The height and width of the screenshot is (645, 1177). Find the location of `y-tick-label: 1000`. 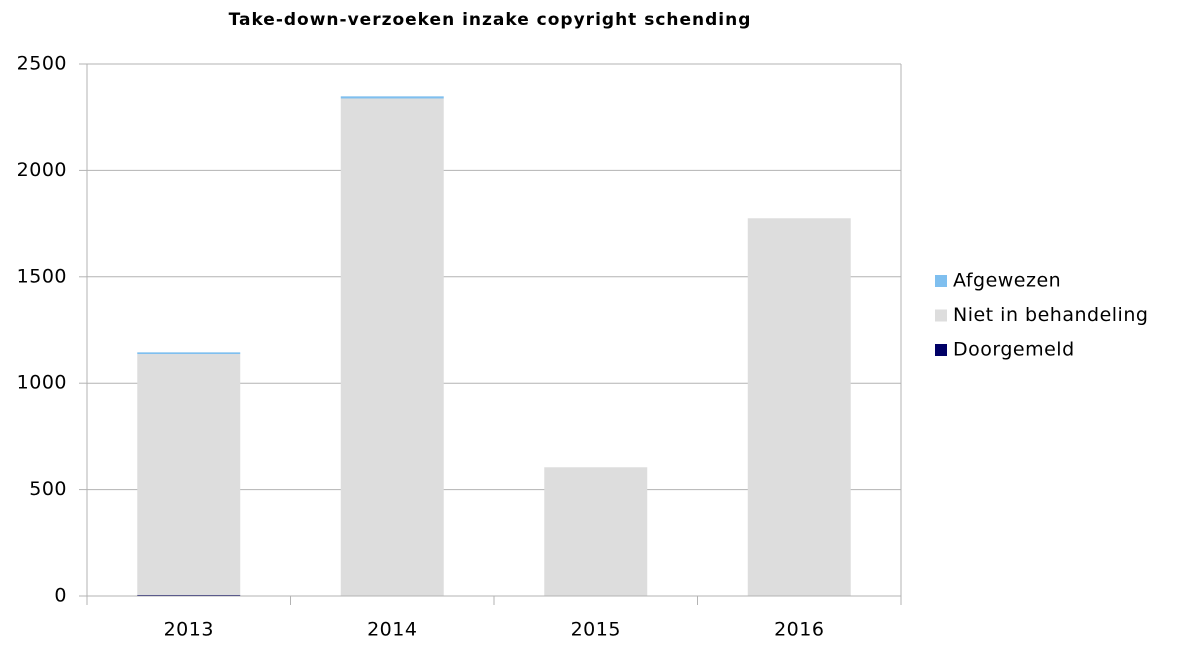

y-tick-label: 1000 is located at coordinates (42, 383).